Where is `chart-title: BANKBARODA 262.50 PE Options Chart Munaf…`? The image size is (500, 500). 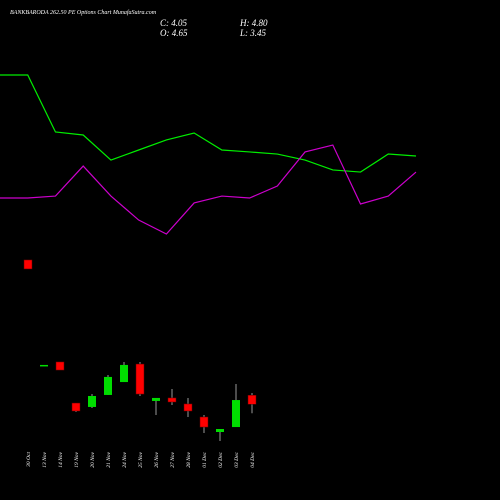
chart-title: BANKBARODA 262.50 PE Options Chart Munaf… is located at coordinates (83, 12).